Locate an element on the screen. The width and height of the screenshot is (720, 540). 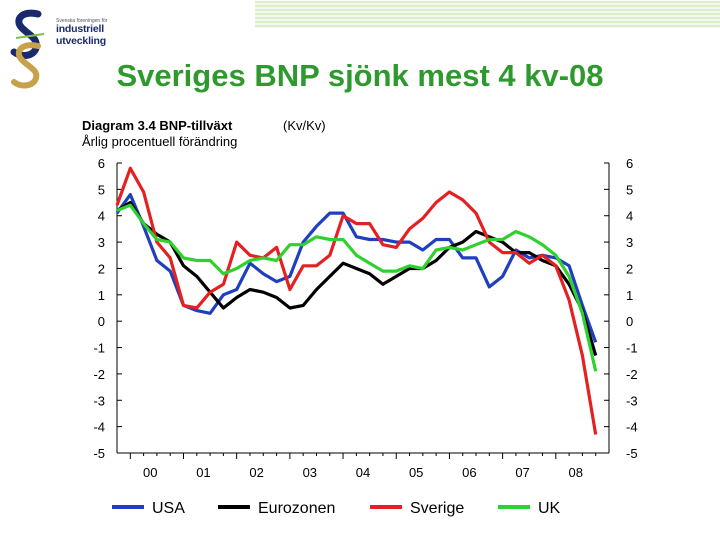
x-tick-label: 03 is located at coordinates (310, 472).